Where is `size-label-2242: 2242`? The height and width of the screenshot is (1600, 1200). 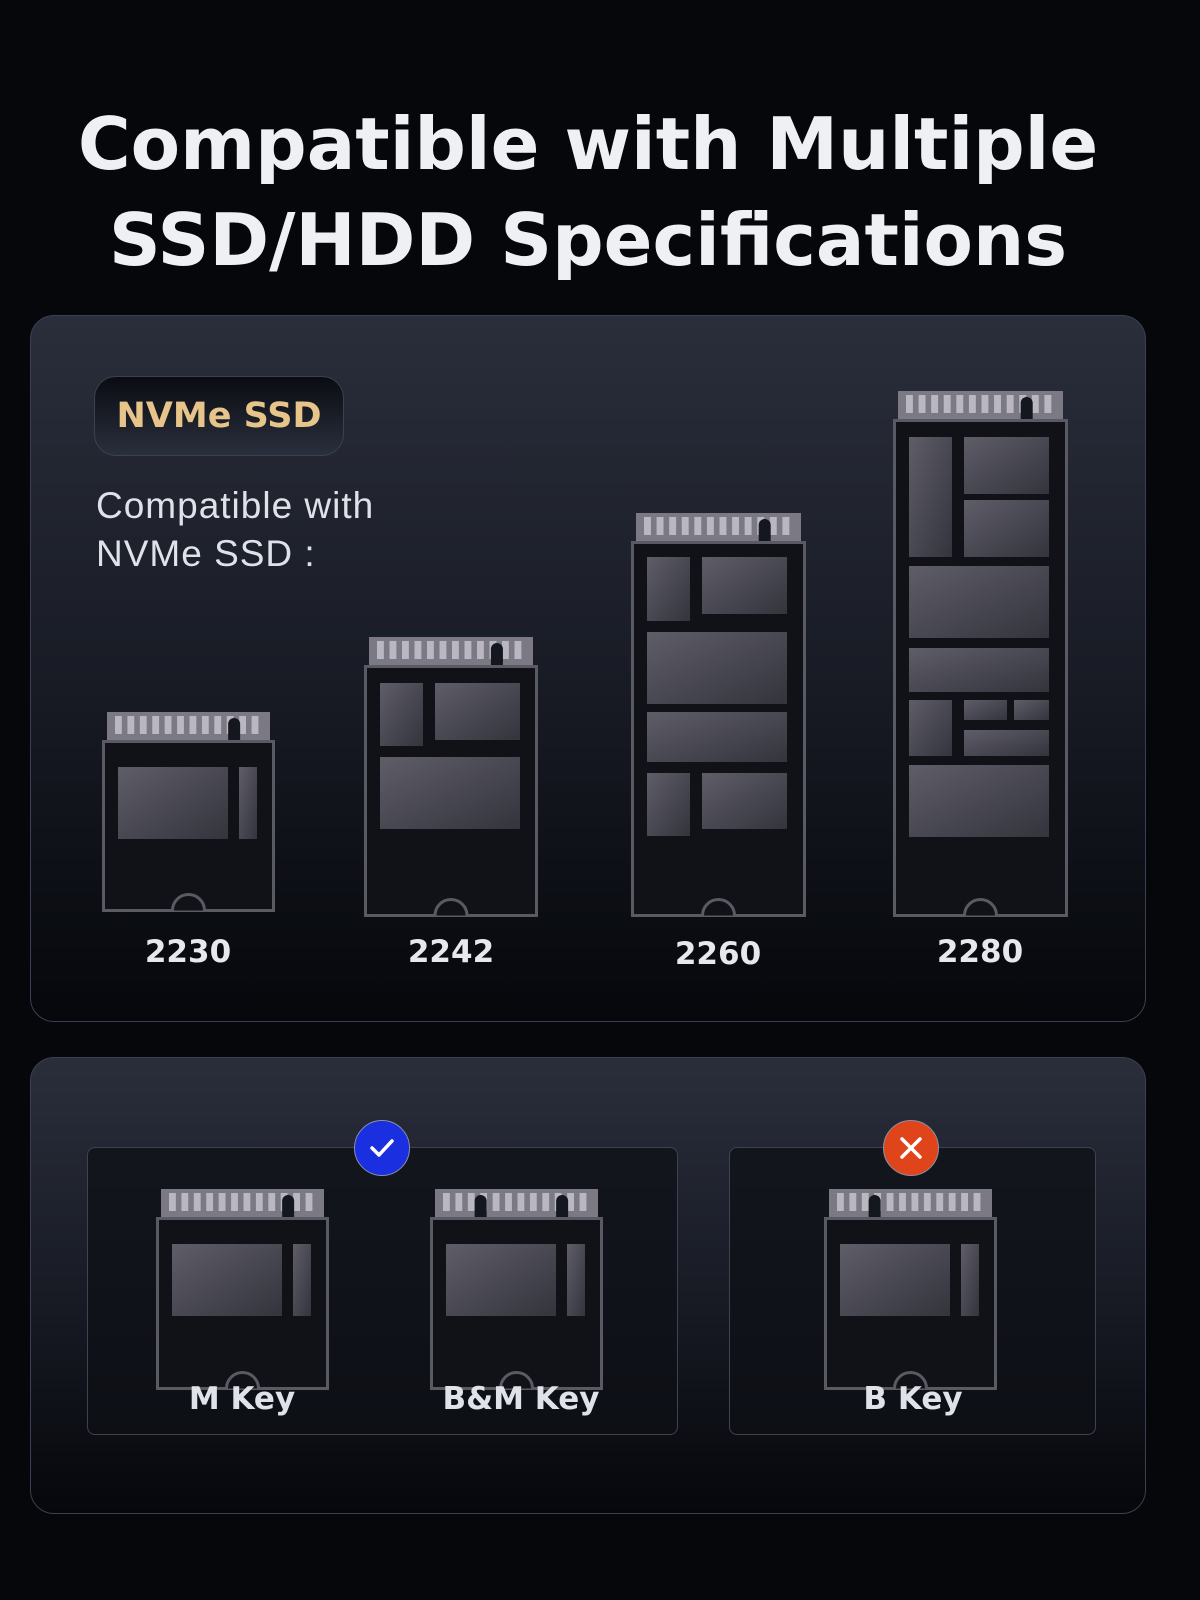 size-label-2242: 2242 is located at coordinates (451, 952).